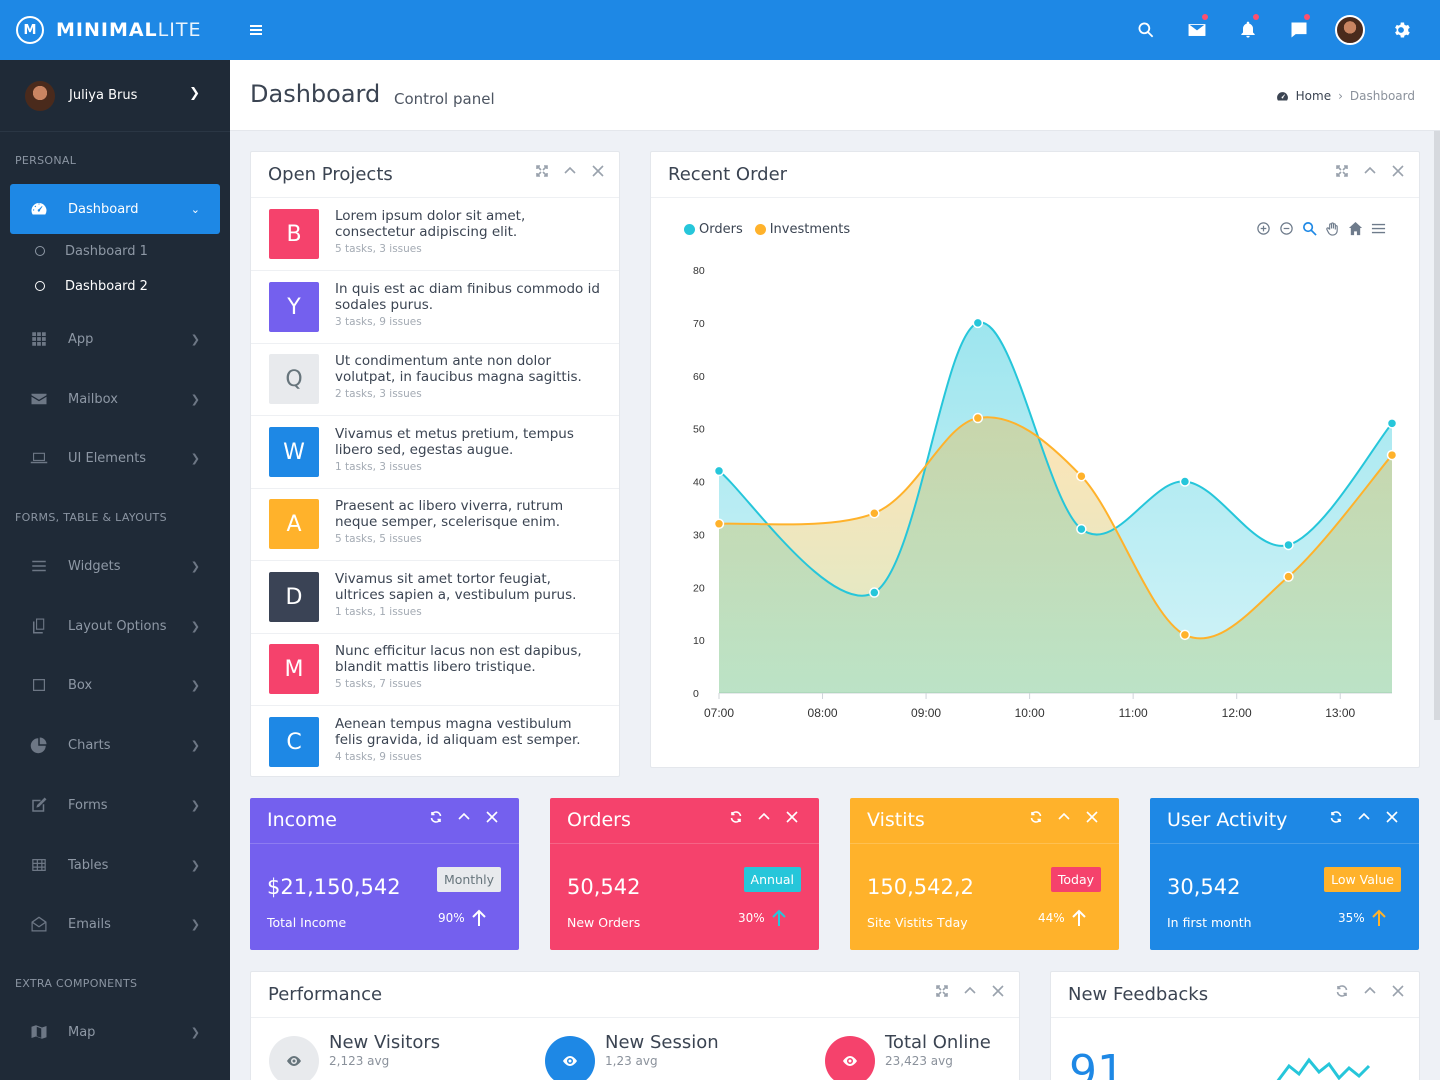  What do you see at coordinates (294, 1058) in the screenshot?
I see `eye-icon` at bounding box center [294, 1058].